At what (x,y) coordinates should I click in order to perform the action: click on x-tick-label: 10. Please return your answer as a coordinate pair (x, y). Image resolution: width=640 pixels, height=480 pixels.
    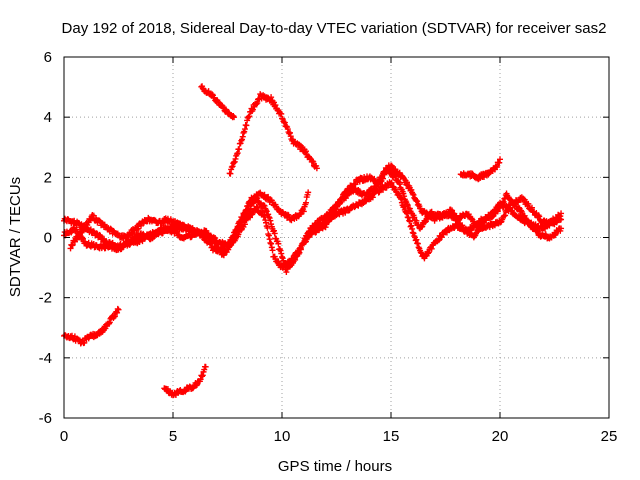
    Looking at the image, I should click on (282, 436).